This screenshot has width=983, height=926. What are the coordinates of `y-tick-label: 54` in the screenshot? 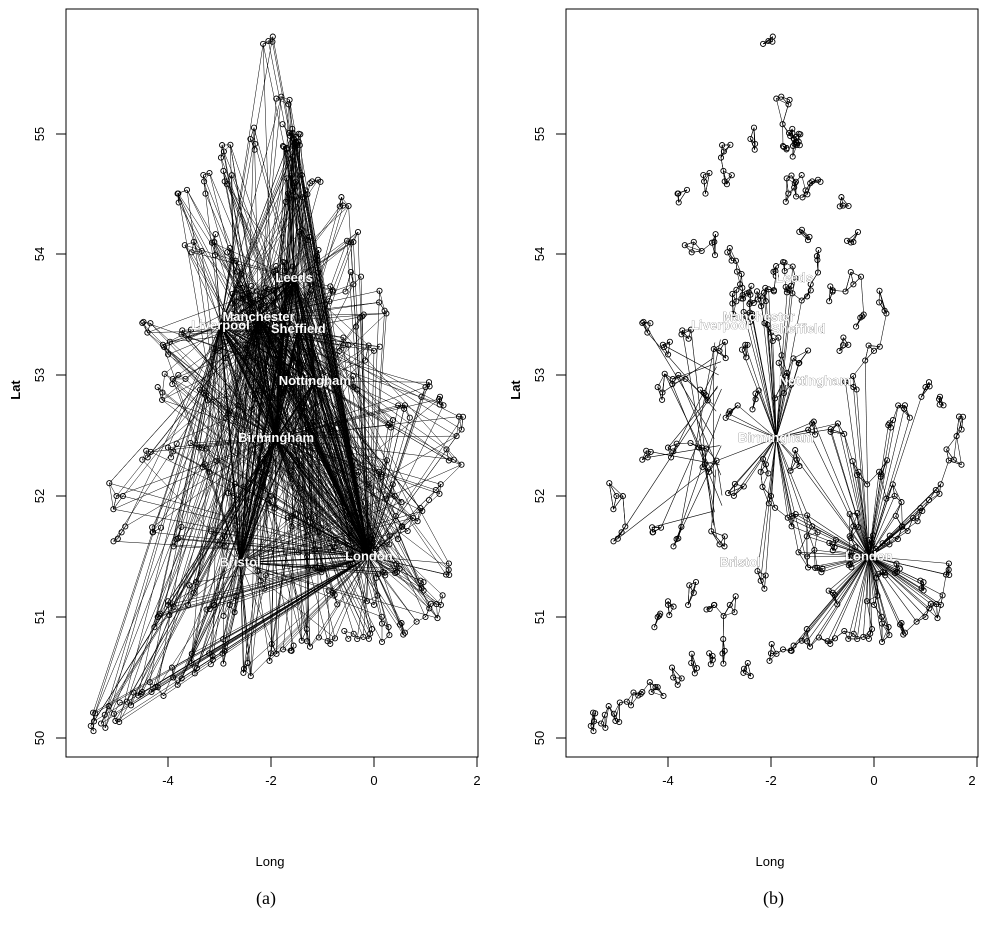 It's located at (539, 254).